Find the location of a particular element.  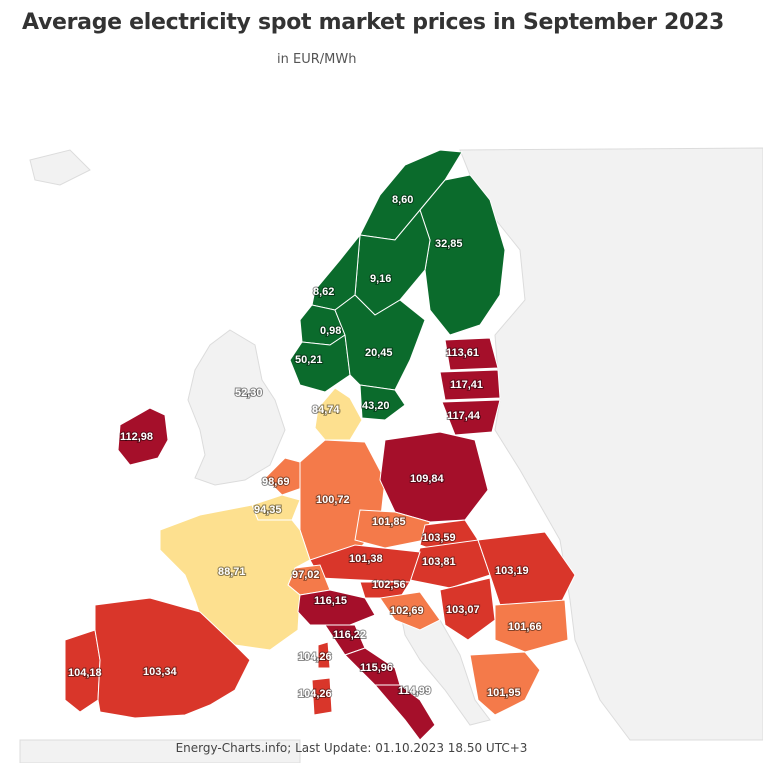

region-croatia is located at coordinates (410, 611).